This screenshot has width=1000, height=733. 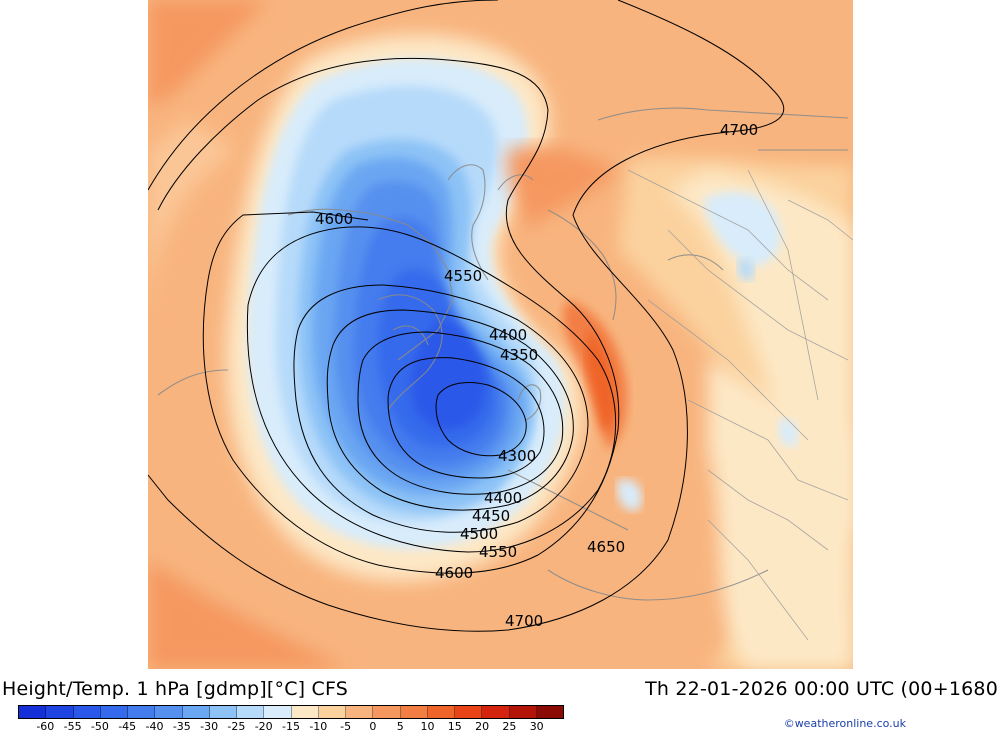 I want to click on contour-4700-north, so click(x=323, y=95).